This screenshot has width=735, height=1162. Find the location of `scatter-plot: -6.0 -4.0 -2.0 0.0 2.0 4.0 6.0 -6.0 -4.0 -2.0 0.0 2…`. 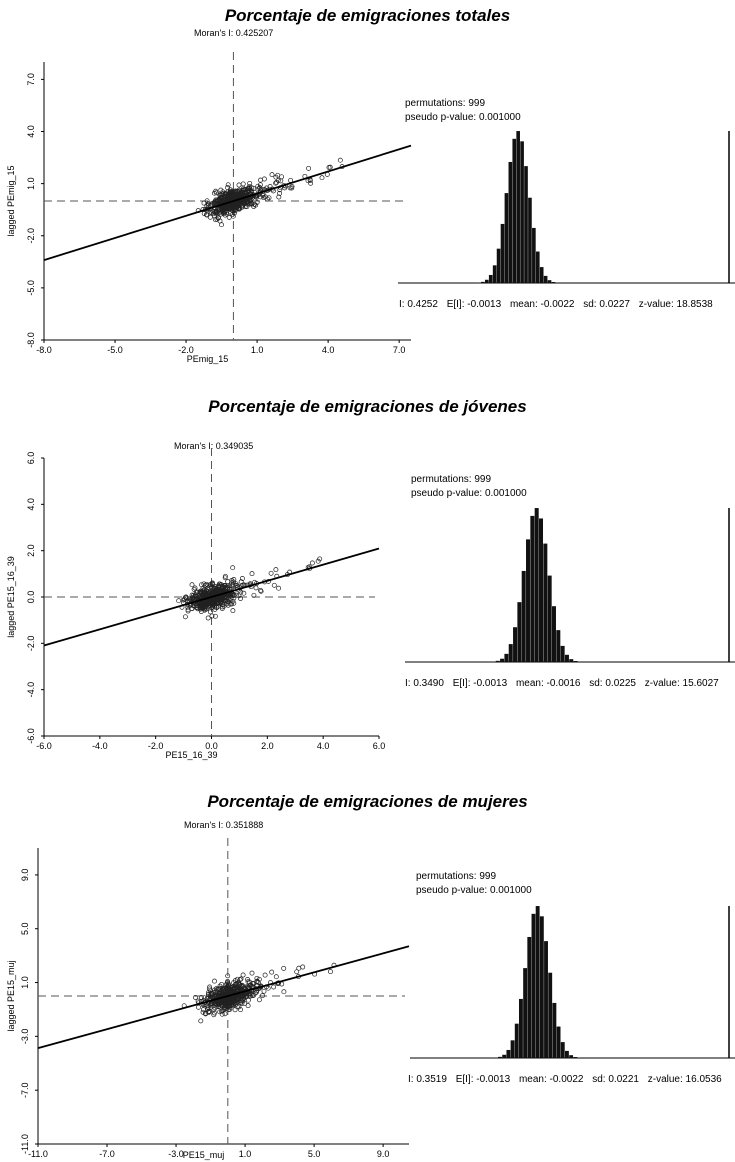

scatter-plot: -6.0 -4.0 -2.0 0.0 2.0 4.0 6.0 -6.0 -4.0 -2.0 0.0 2… is located at coordinates (195, 604).